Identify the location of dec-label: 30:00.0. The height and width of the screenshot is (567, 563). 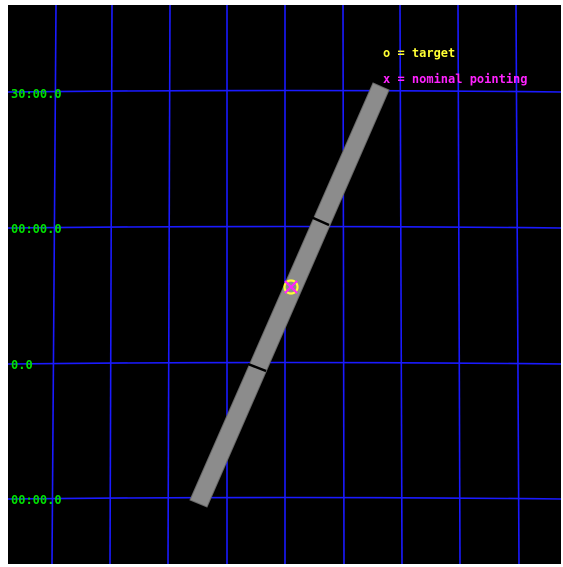
(36, 94).